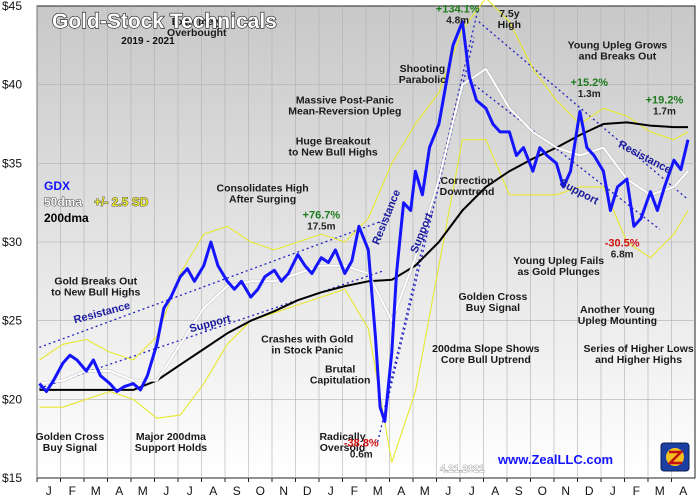 This screenshot has height=500, width=700. I want to click on chart-subtitle: 2019 - 2021, so click(148, 41).